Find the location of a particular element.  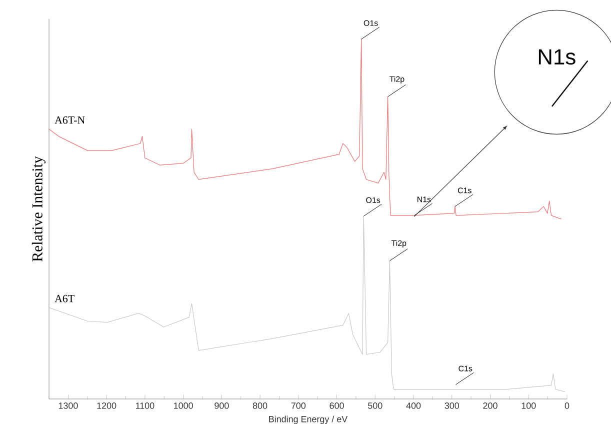

x-tick-label: 600 is located at coordinates (337, 405).